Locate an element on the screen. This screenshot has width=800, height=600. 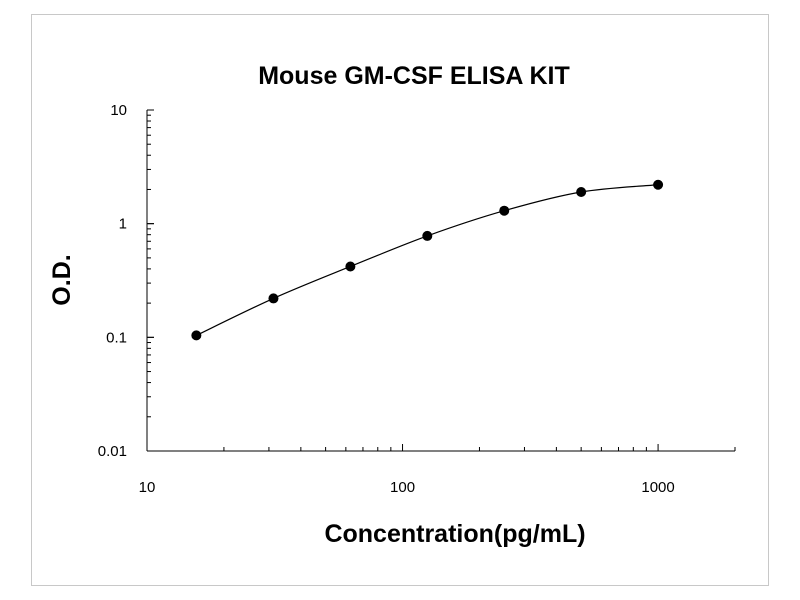
y-tick-label: 0.01 is located at coordinates (112, 451).